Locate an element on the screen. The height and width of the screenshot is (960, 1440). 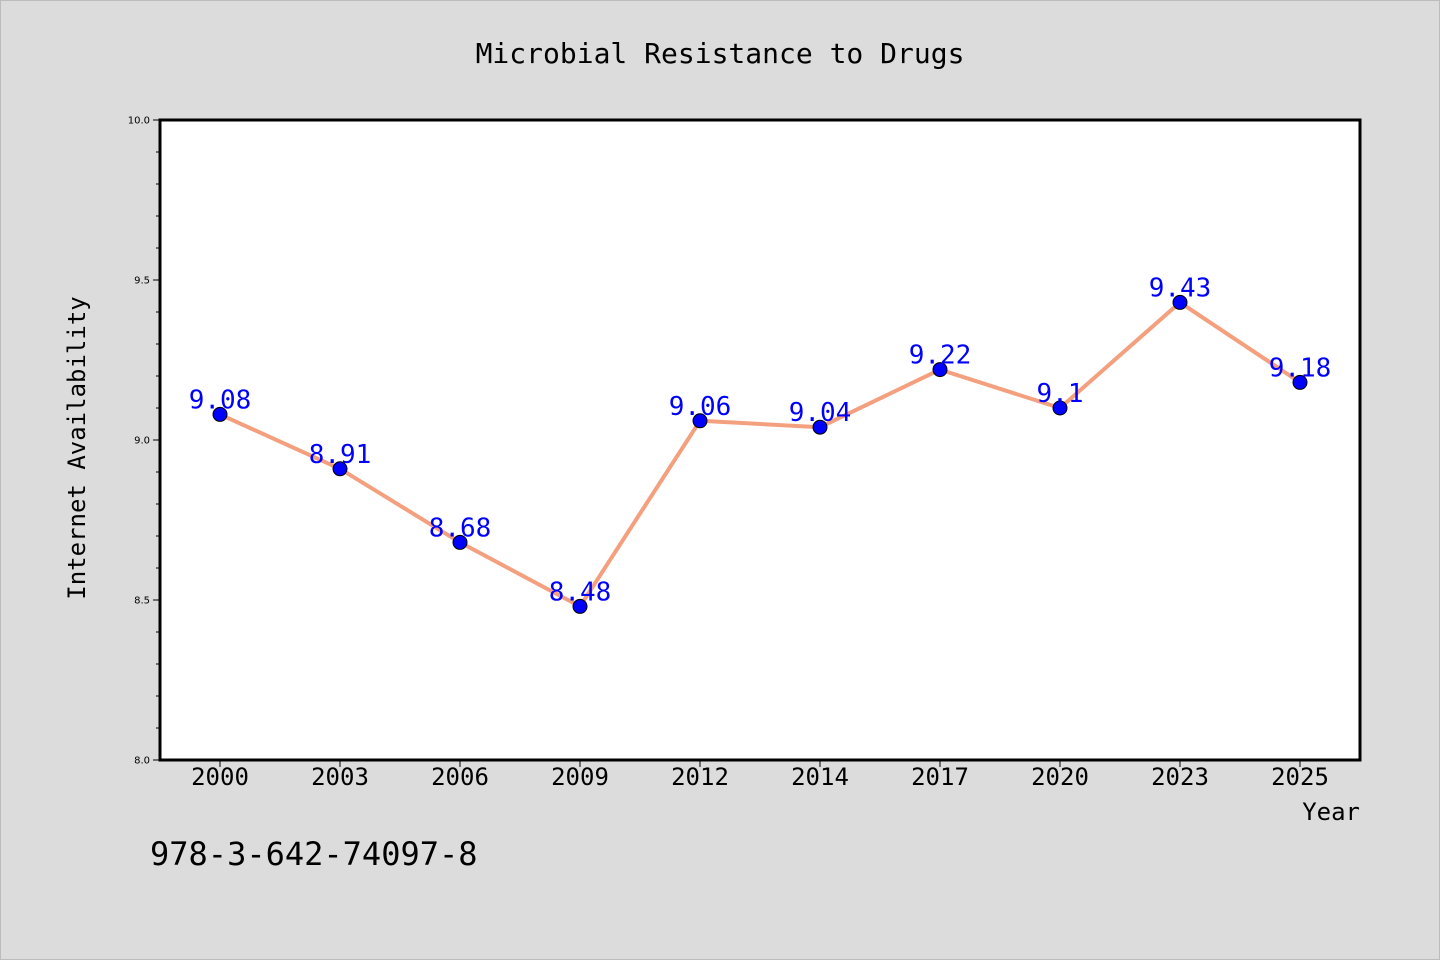
data-value-label: 9.06 is located at coordinates (700, 407).